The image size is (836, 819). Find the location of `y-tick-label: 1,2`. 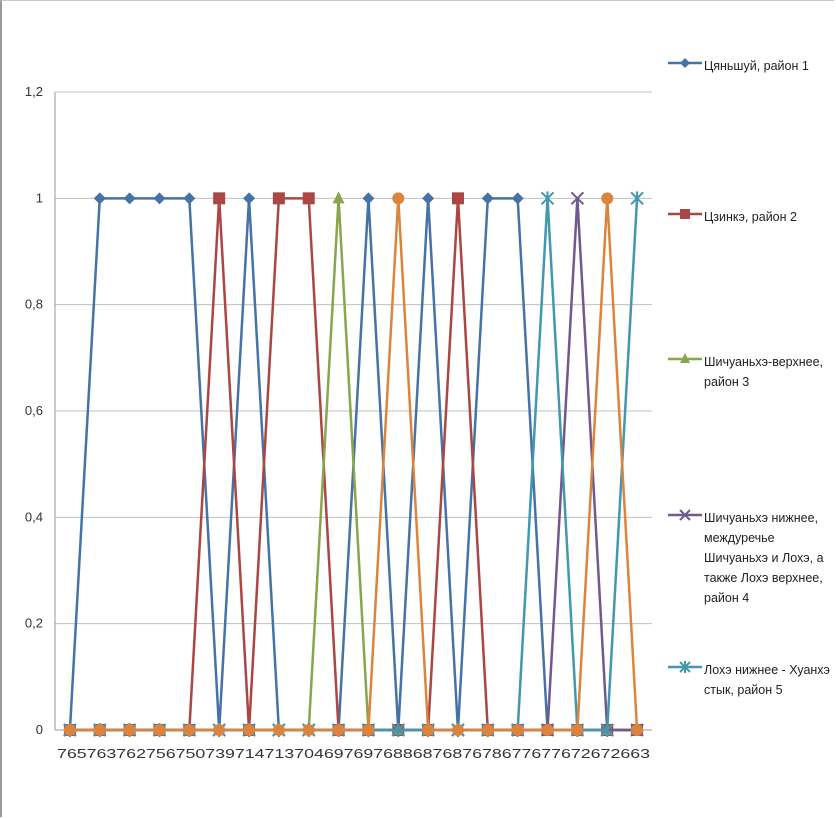

y-tick-label: 1,2 is located at coordinates (34, 91).